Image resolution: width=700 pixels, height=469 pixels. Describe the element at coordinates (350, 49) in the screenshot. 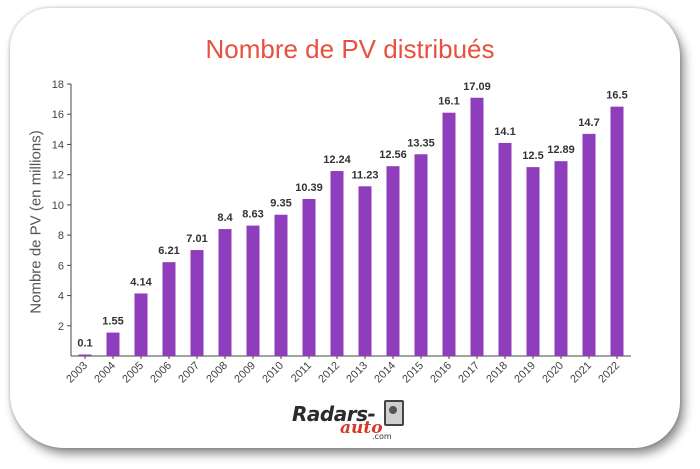

I see `chart-title: Nombre de PV distribués` at that location.